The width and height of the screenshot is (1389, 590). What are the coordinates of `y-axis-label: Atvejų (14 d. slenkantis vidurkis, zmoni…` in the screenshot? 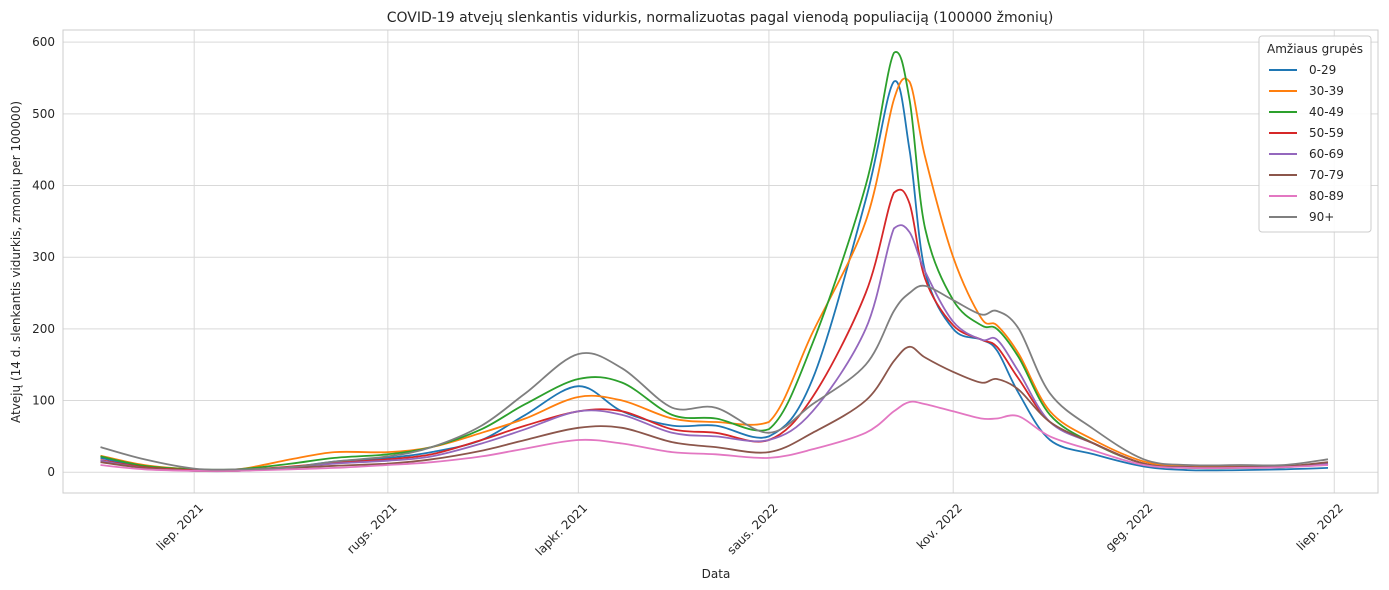 It's located at (16, 262).